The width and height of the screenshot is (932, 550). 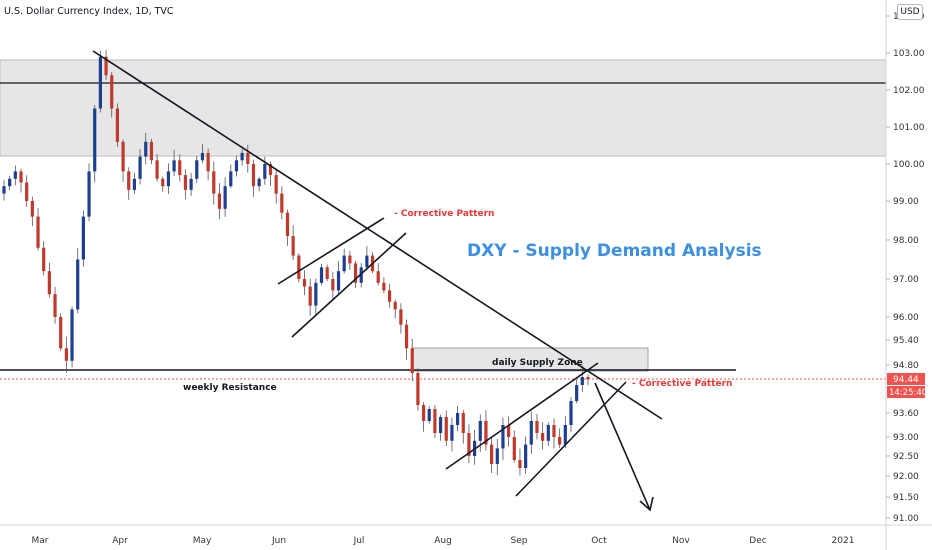 I want to click on x-tick-label: Apr, so click(x=120, y=541).